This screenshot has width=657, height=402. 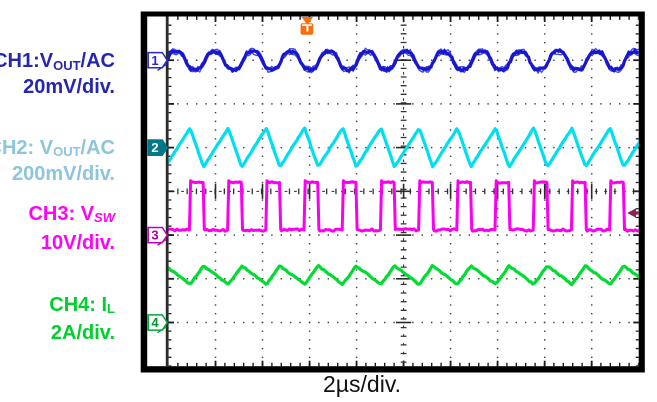 I want to click on svg-text: 1, so click(x=154, y=60).